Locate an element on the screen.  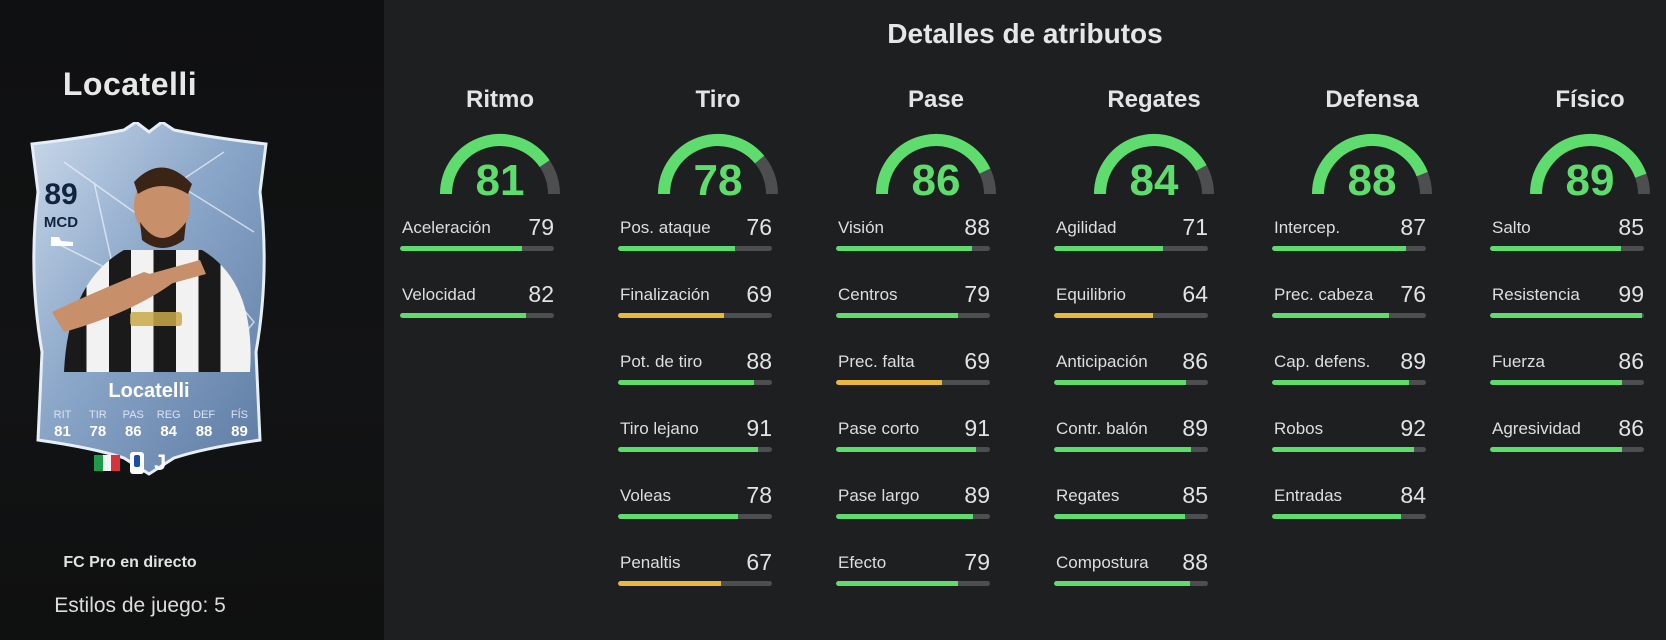
gauge-arc is located at coordinates (1372, 164).